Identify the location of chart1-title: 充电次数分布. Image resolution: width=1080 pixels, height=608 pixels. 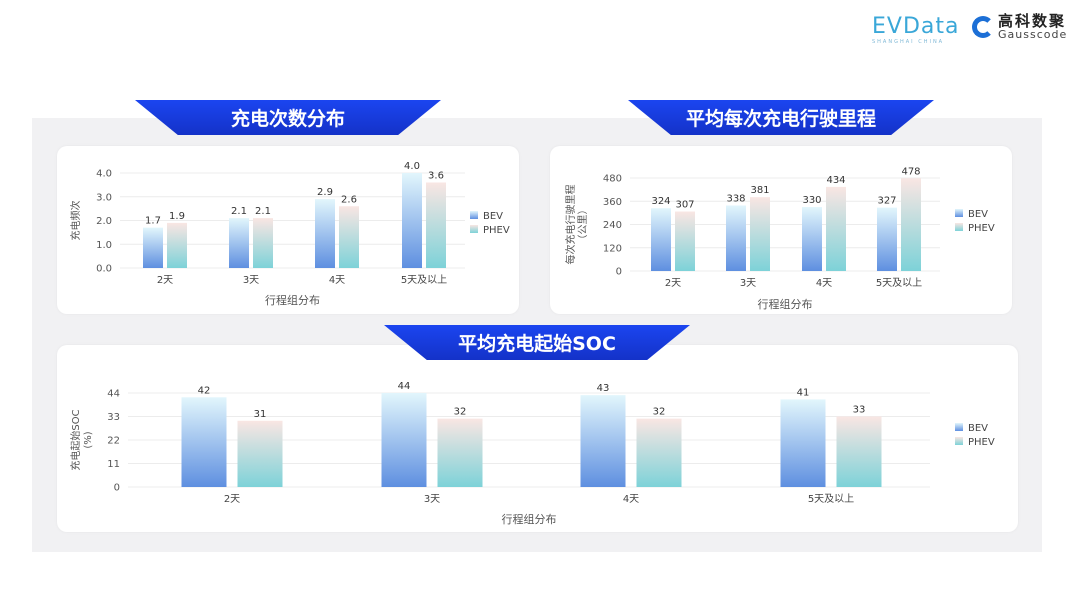
(288, 117).